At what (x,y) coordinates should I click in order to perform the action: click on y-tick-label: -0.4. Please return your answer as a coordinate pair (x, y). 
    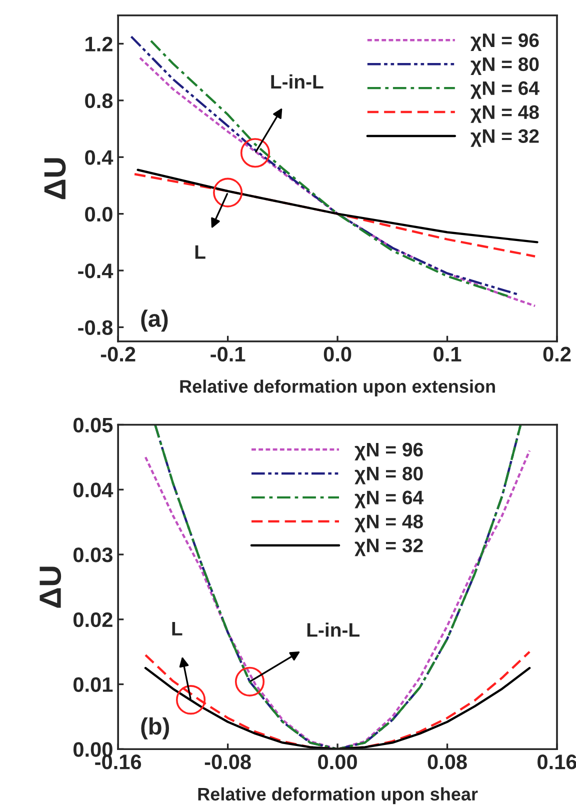
    Looking at the image, I should click on (96, 271).